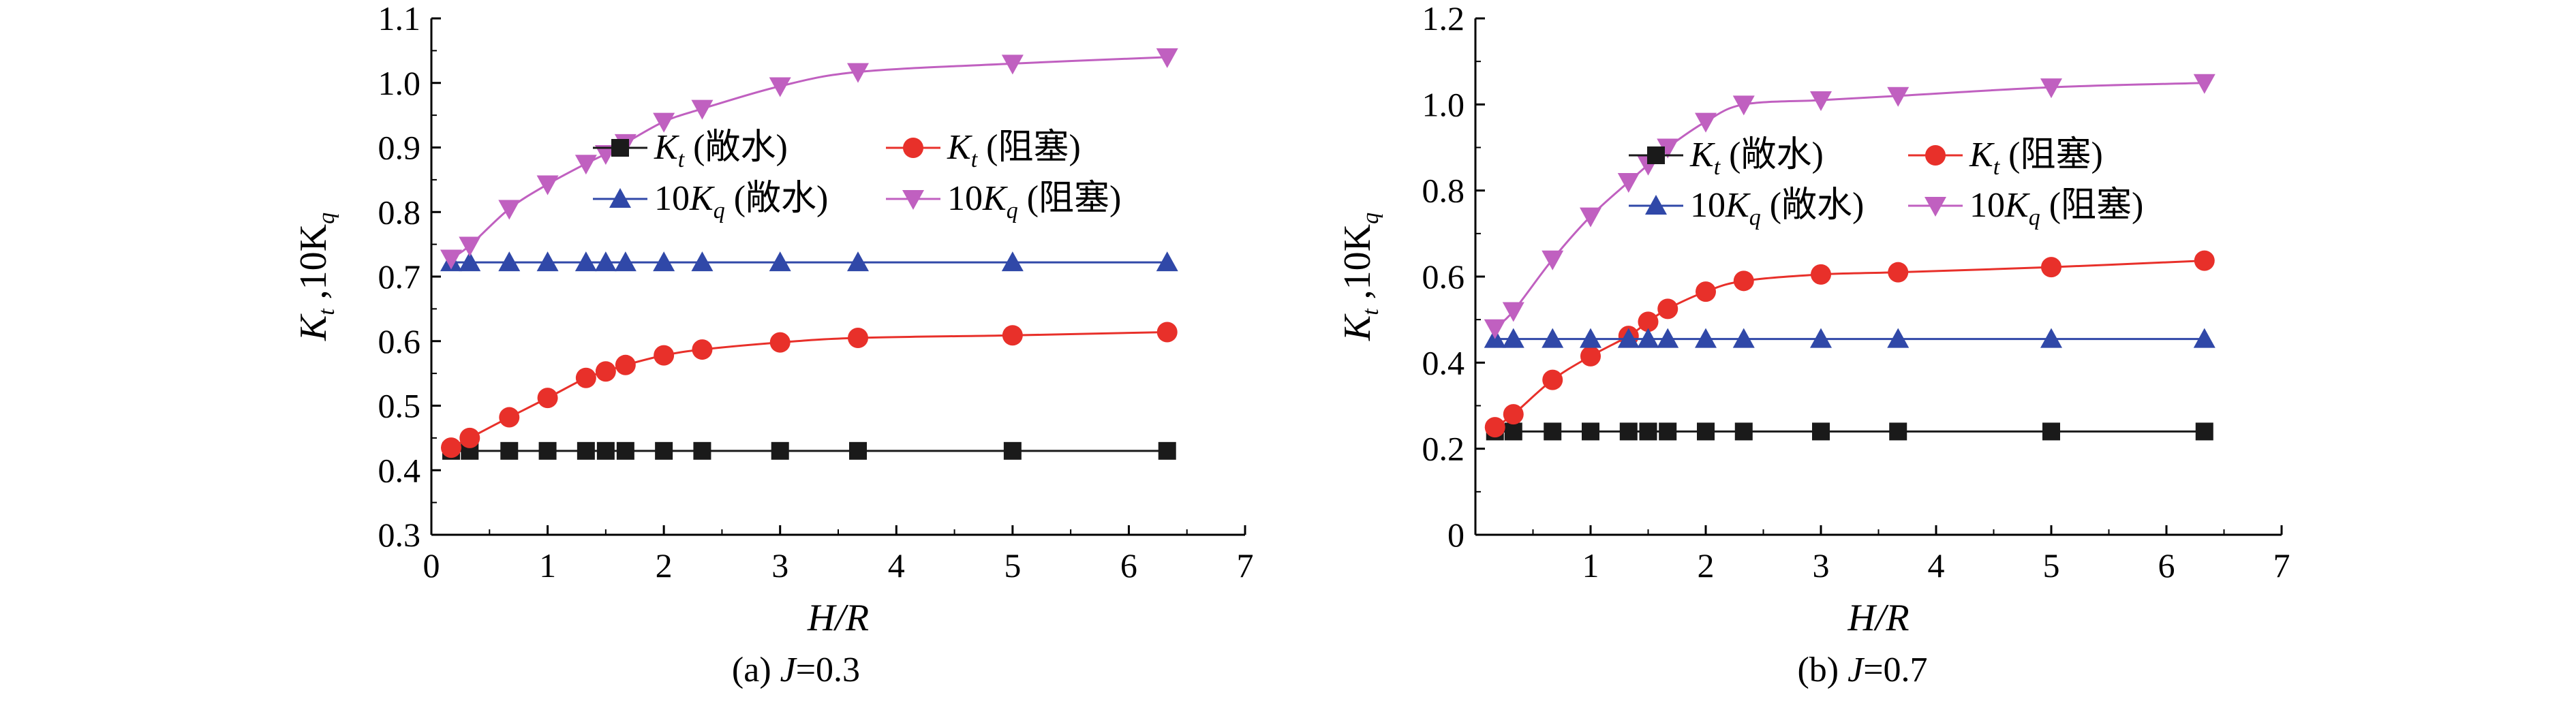 The height and width of the screenshot is (701, 2576). What do you see at coordinates (1590, 565) in the screenshot?
I see `x-tick-label: 1` at bounding box center [1590, 565].